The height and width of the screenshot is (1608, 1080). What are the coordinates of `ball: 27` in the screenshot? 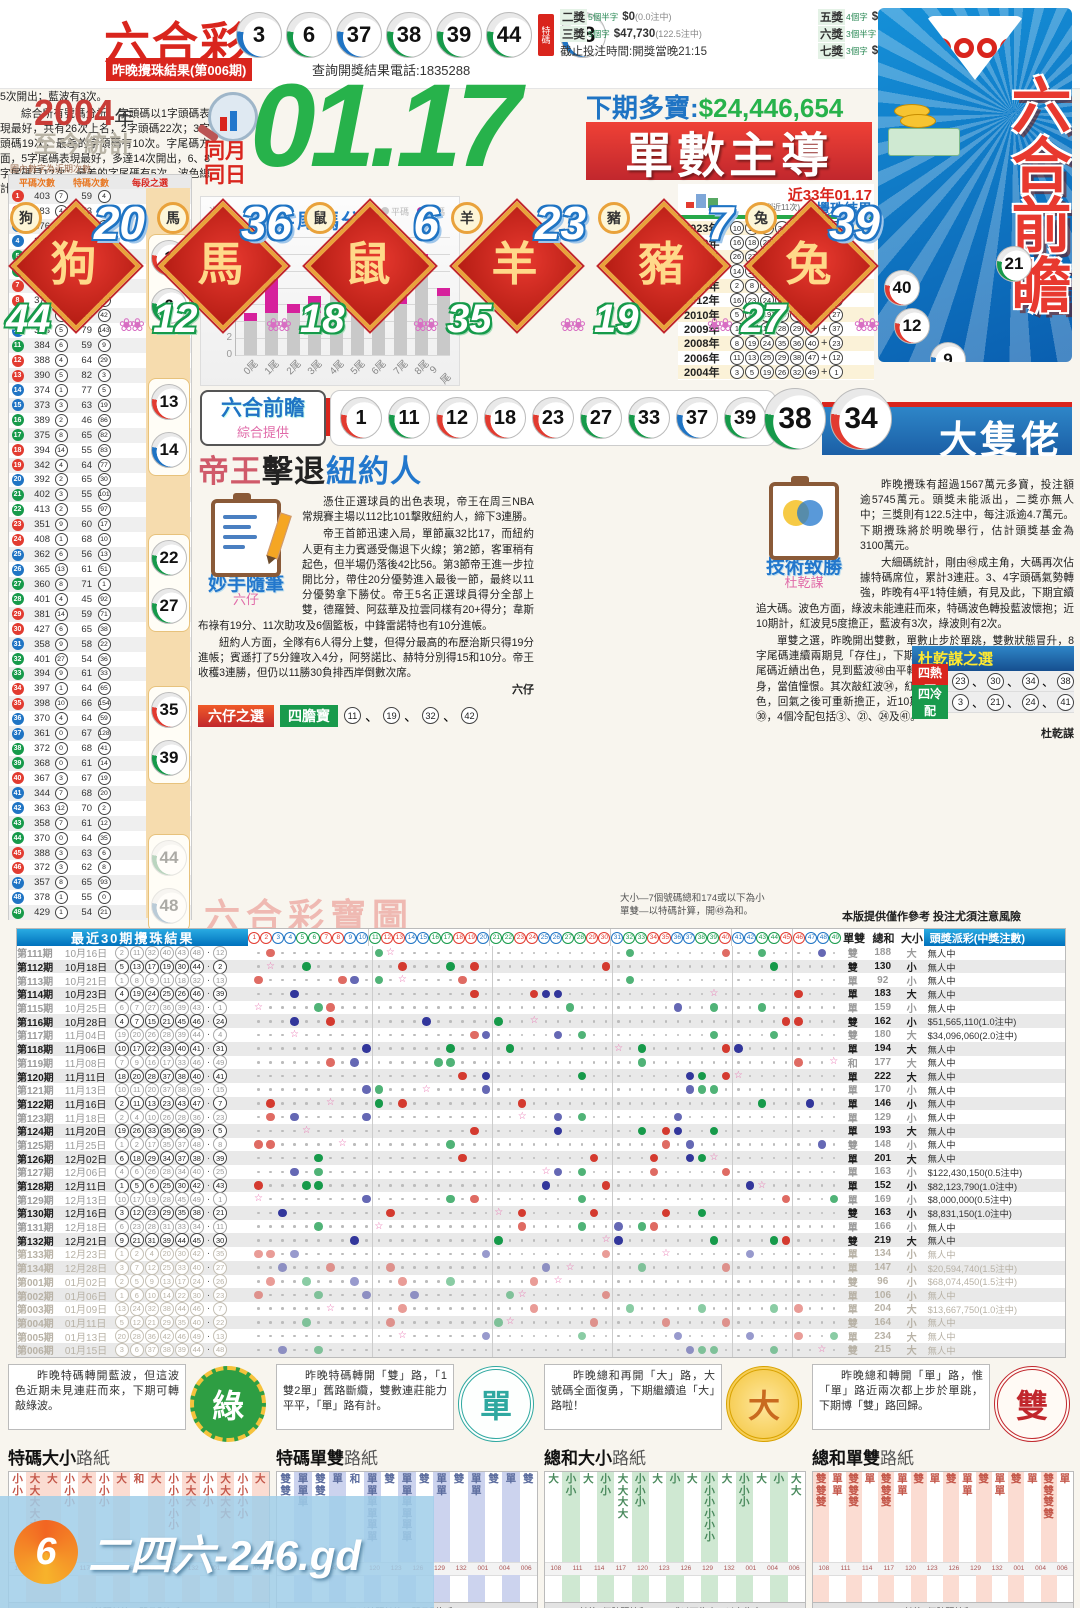 It's located at (169, 606).